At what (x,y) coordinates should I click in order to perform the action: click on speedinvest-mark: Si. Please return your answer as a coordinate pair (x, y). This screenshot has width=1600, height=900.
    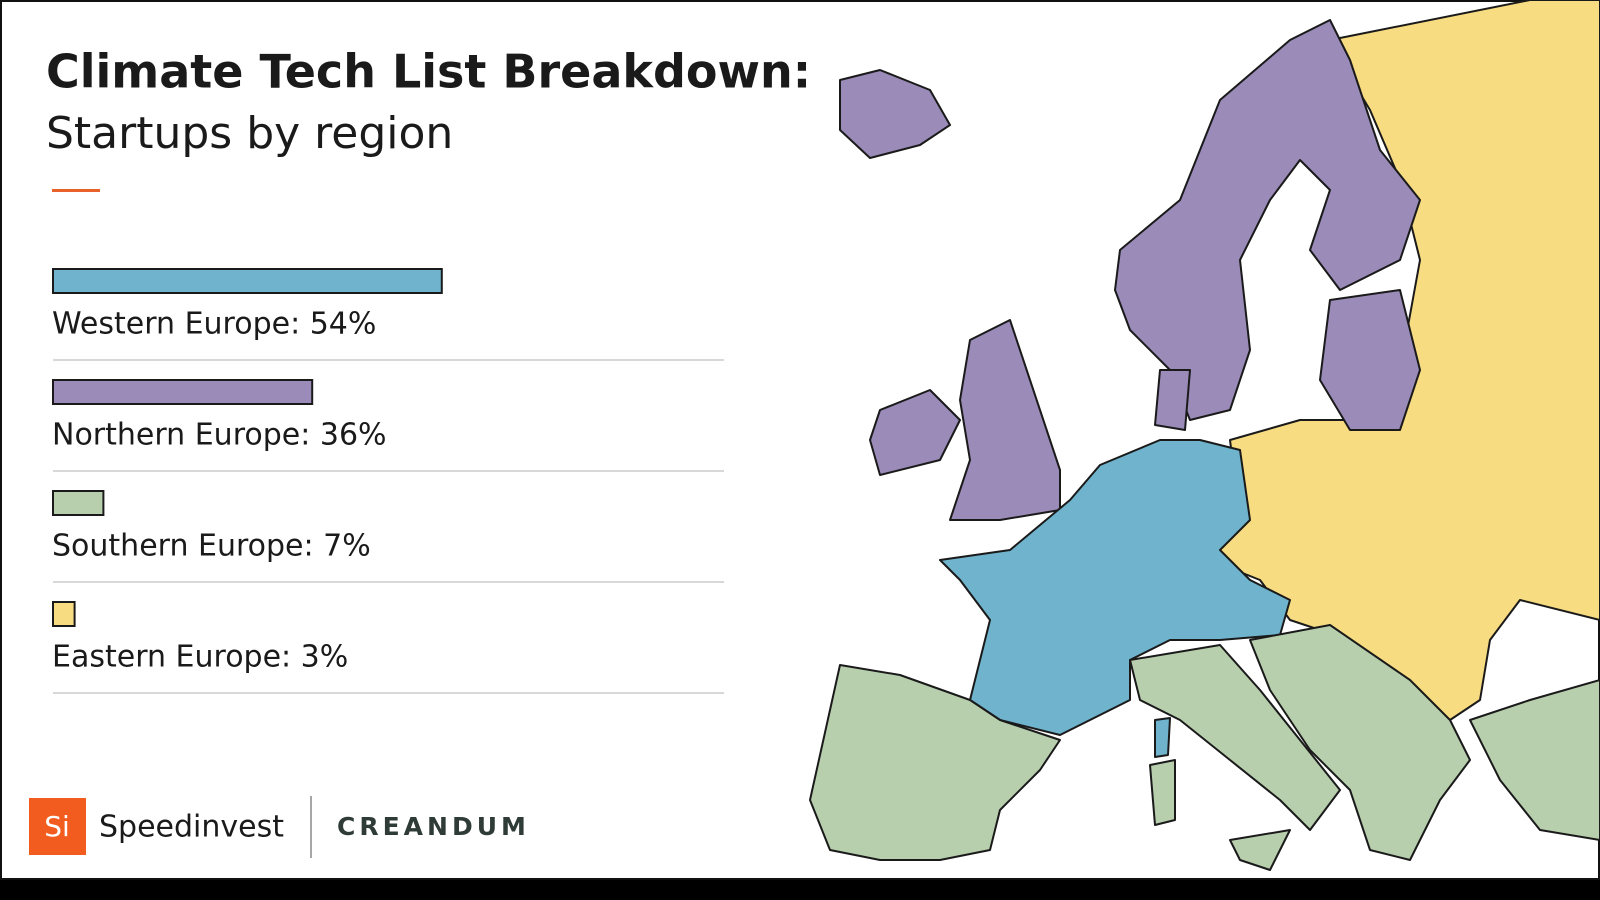
    Looking at the image, I should click on (57, 826).